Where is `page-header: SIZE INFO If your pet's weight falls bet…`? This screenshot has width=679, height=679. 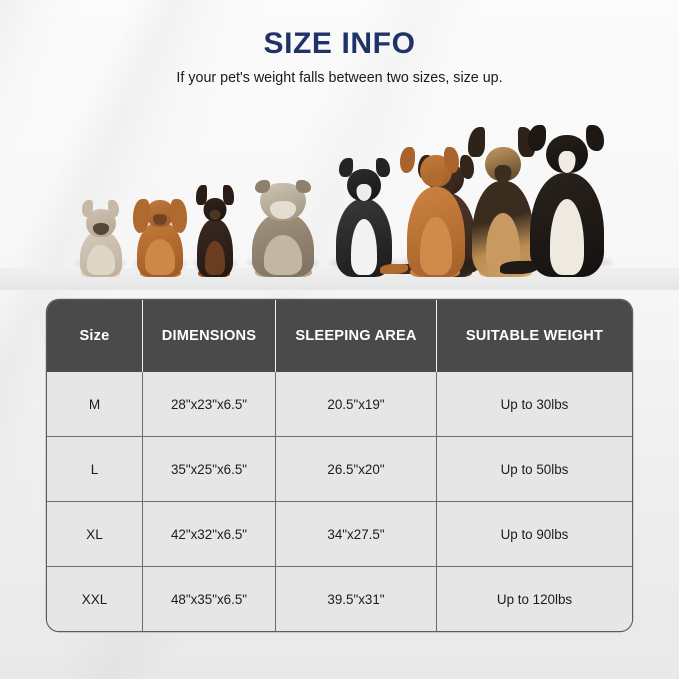
page-header: SIZE INFO If your pet's weight falls bet… is located at coordinates (339, 57).